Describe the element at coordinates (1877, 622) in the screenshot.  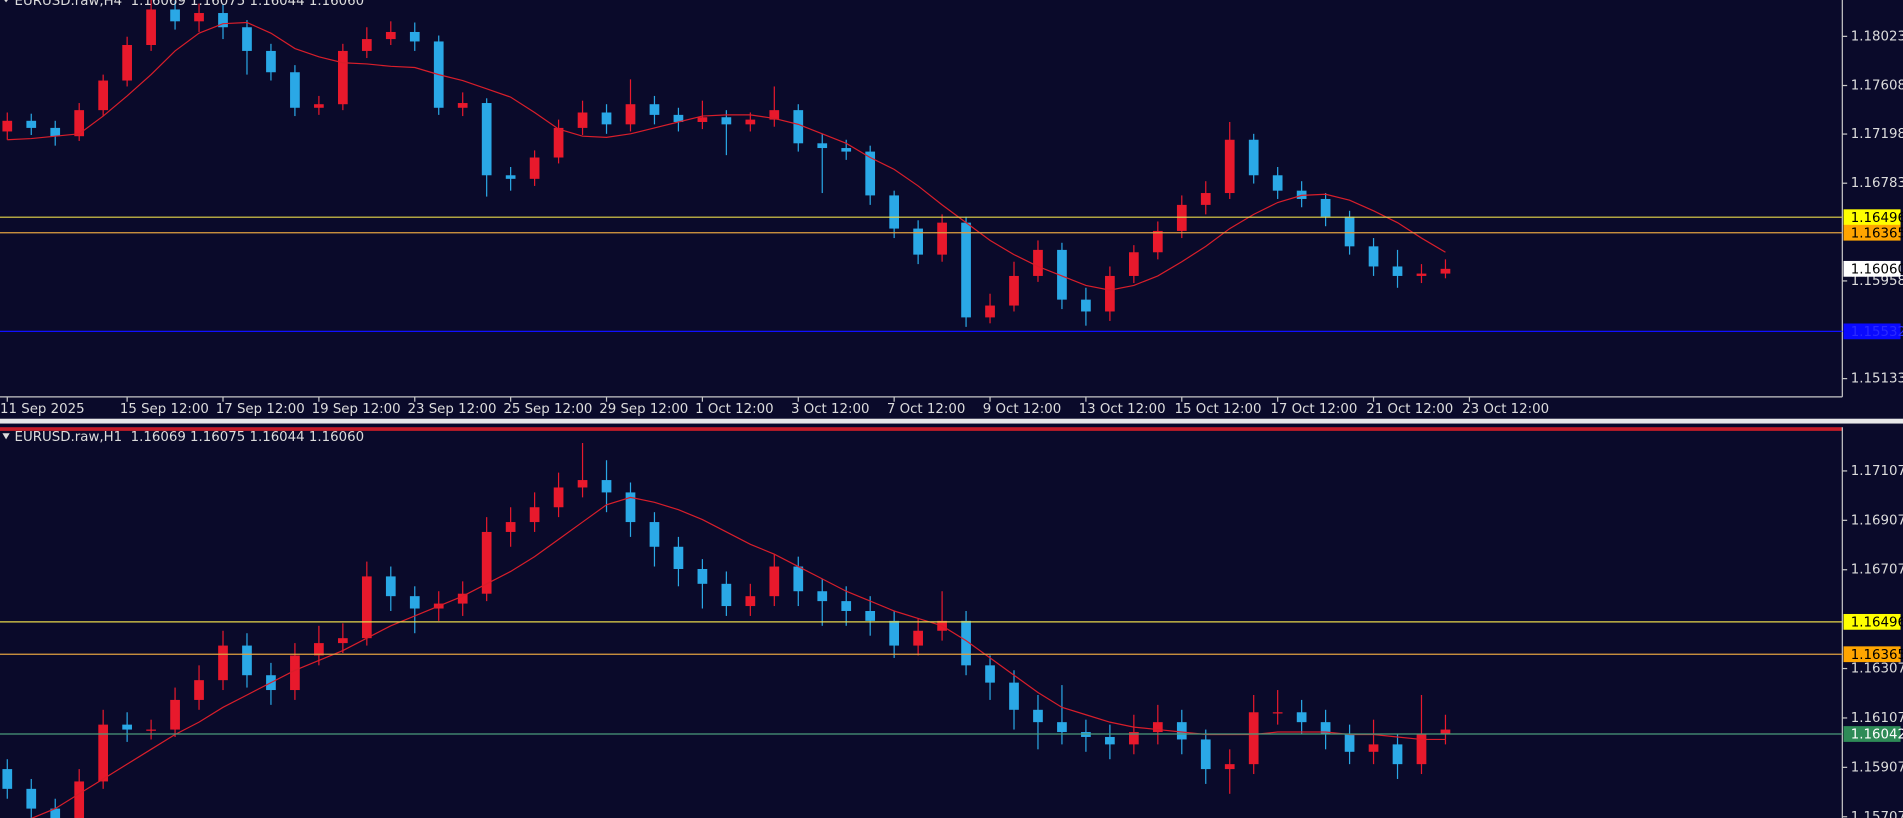
I see `price-level-label: 1.16496` at that location.